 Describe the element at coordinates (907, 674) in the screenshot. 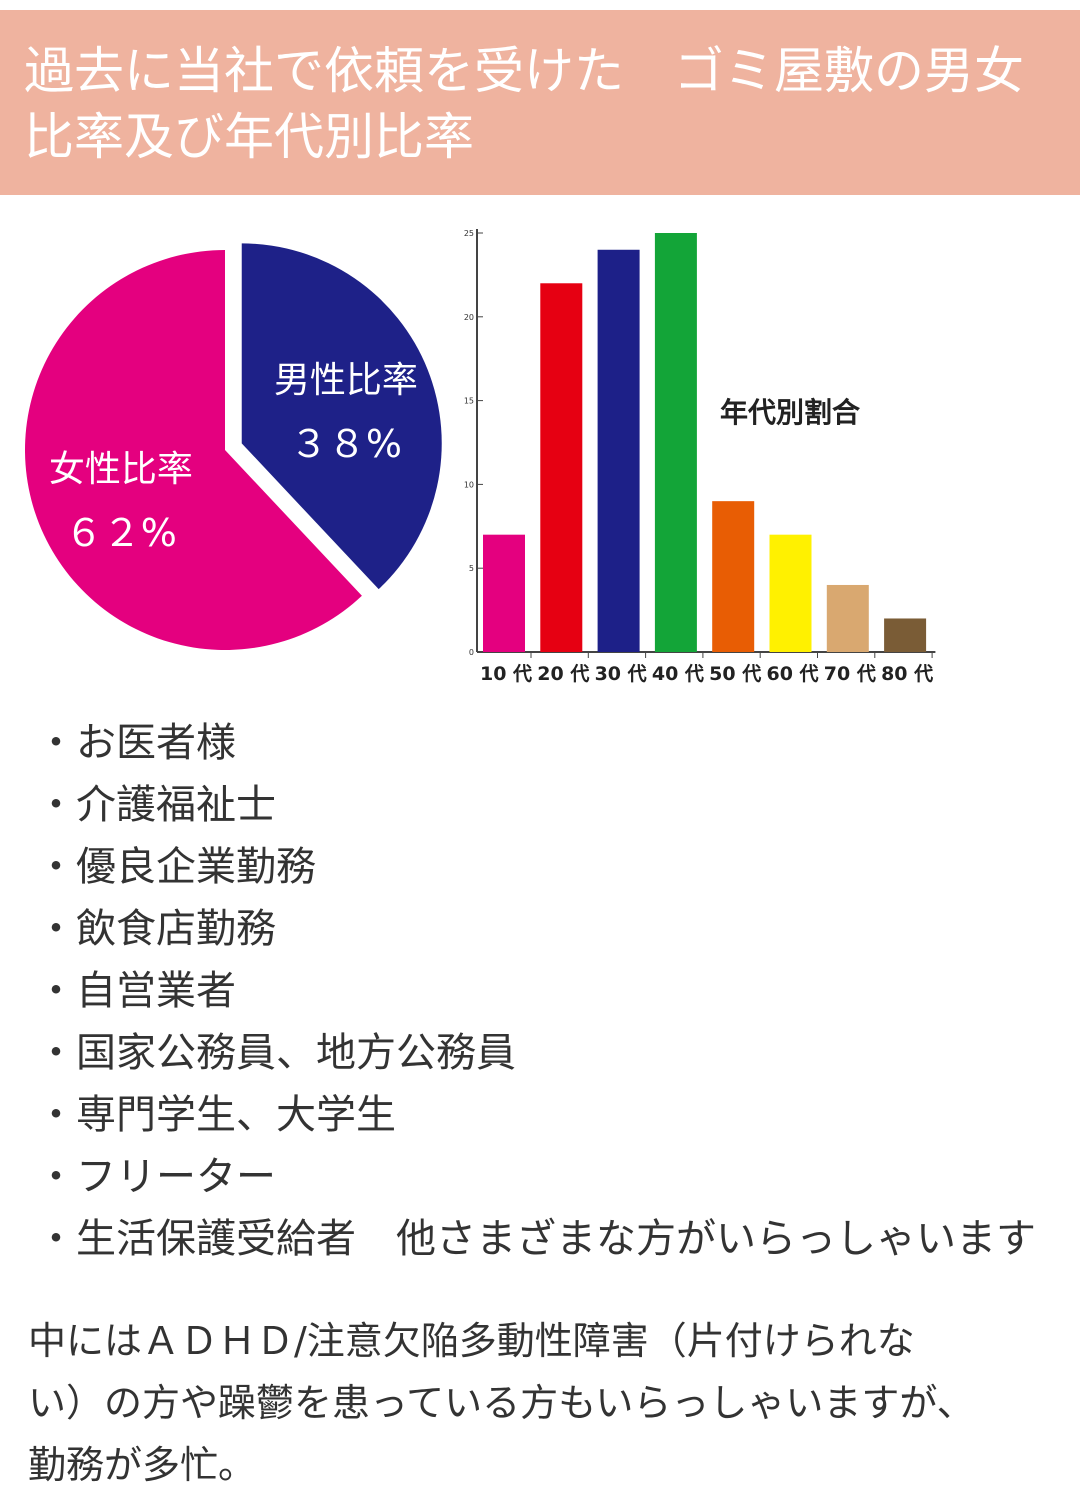

I see `x-tick-label: 80 代` at that location.